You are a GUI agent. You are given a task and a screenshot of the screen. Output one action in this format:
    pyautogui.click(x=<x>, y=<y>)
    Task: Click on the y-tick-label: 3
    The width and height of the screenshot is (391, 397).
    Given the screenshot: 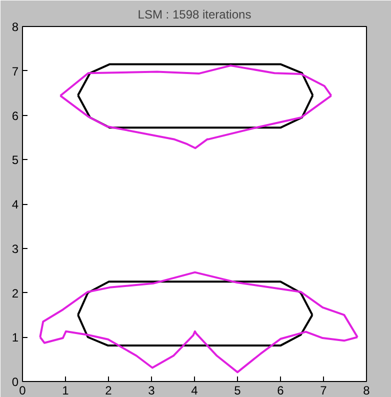 What is the action you would take?
    pyautogui.click(x=15, y=249)
    